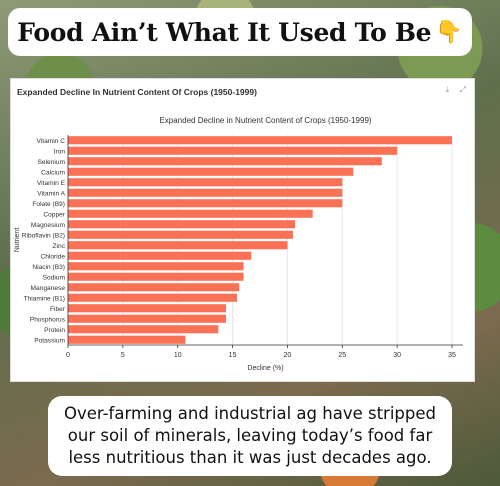 This screenshot has width=500, height=486. I want to click on category-label: Potassium, so click(49, 340).